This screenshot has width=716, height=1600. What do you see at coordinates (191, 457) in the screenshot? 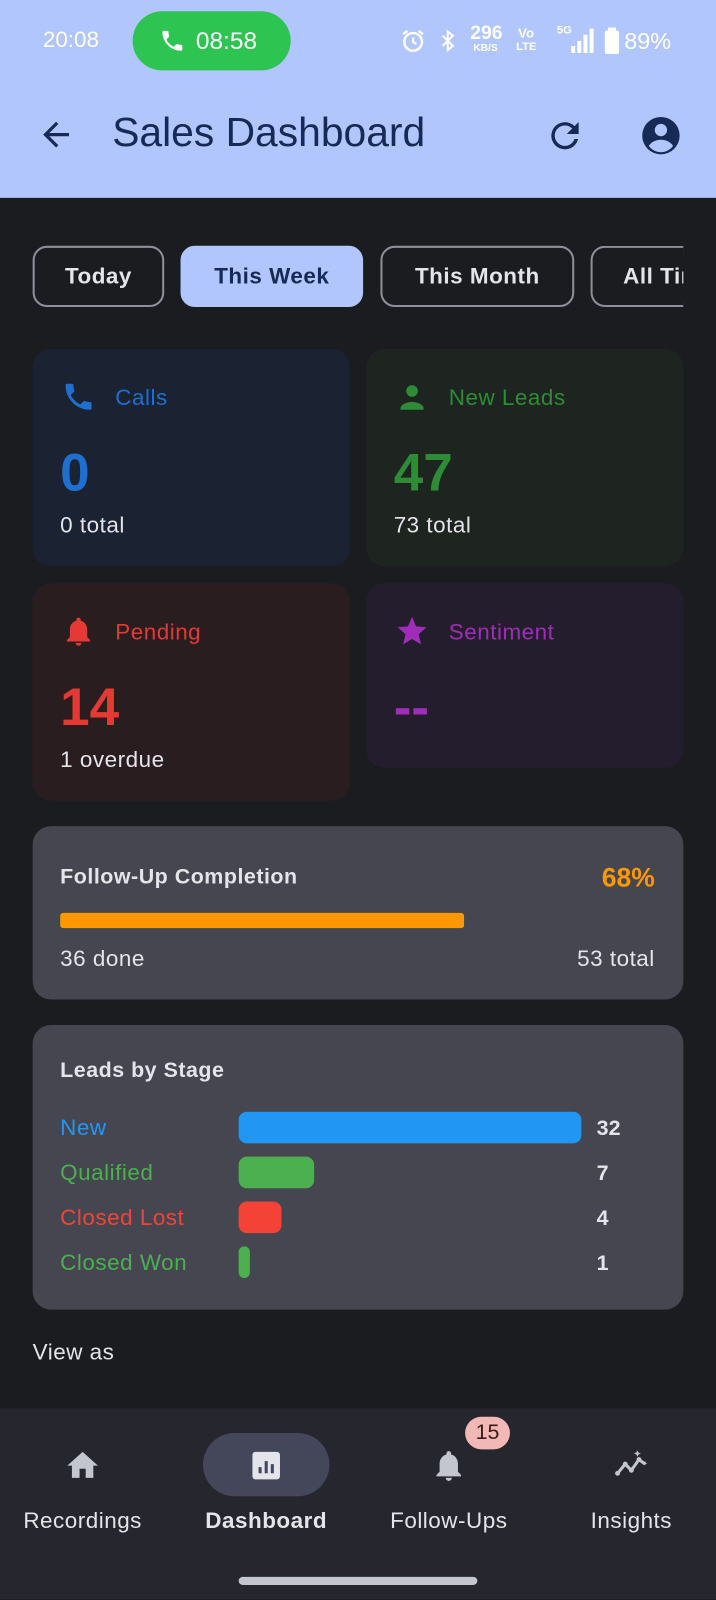
I see `stat-card: Calls 0 0 total` at bounding box center [191, 457].